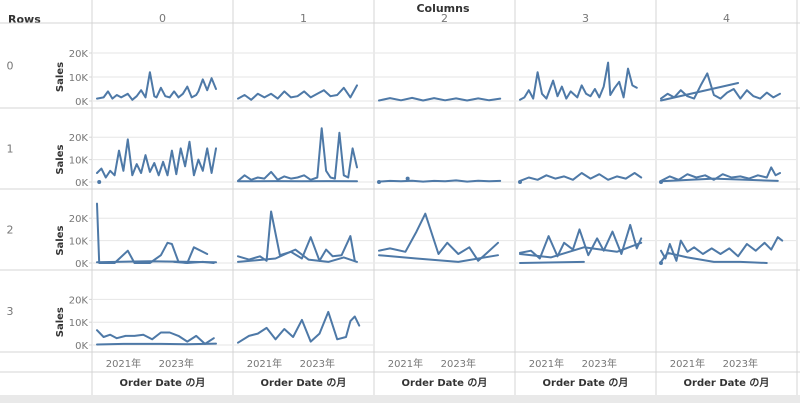 The width and height of the screenshot is (800, 407). What do you see at coordinates (162, 18) in the screenshot?
I see `column-header-0: 0` at bounding box center [162, 18].